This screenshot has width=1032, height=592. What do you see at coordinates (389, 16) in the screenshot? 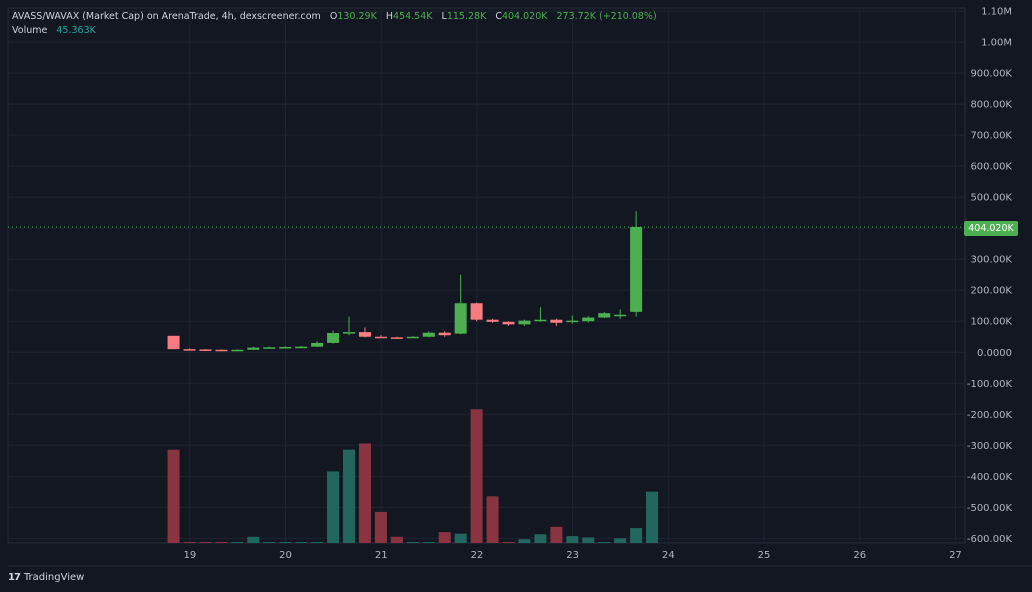
I see `legend-high-label: H` at bounding box center [389, 16].